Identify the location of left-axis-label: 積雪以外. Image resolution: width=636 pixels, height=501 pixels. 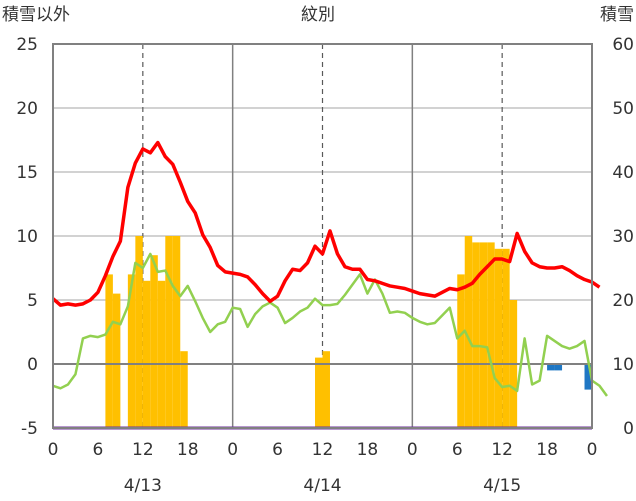
(36, 15).